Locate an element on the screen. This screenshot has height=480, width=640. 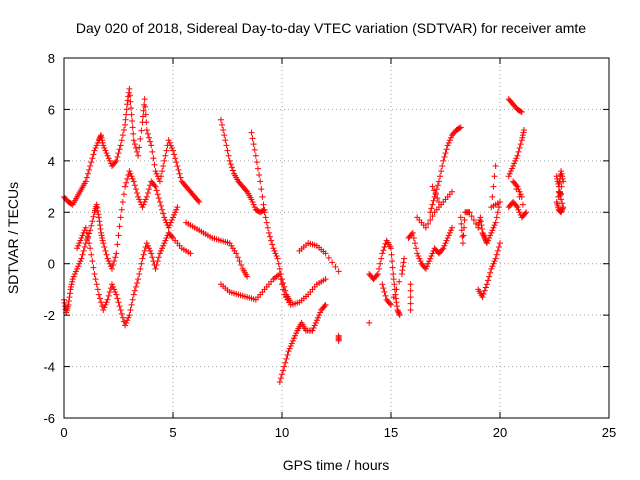
x-axis-label: GPS time / hours is located at coordinates (336, 465).